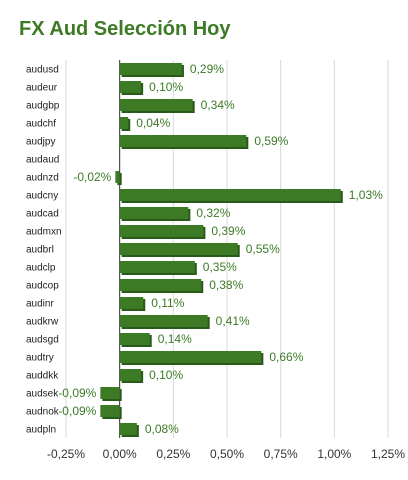 The width and height of the screenshot is (408, 480). I want to click on bar-audcop, so click(160, 285).